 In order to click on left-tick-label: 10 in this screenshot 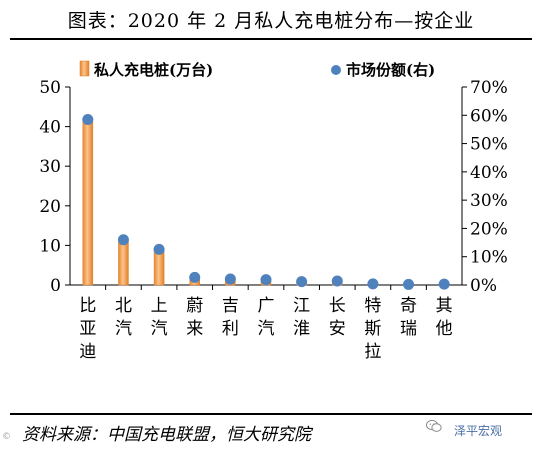, I will do `click(50, 246)`.